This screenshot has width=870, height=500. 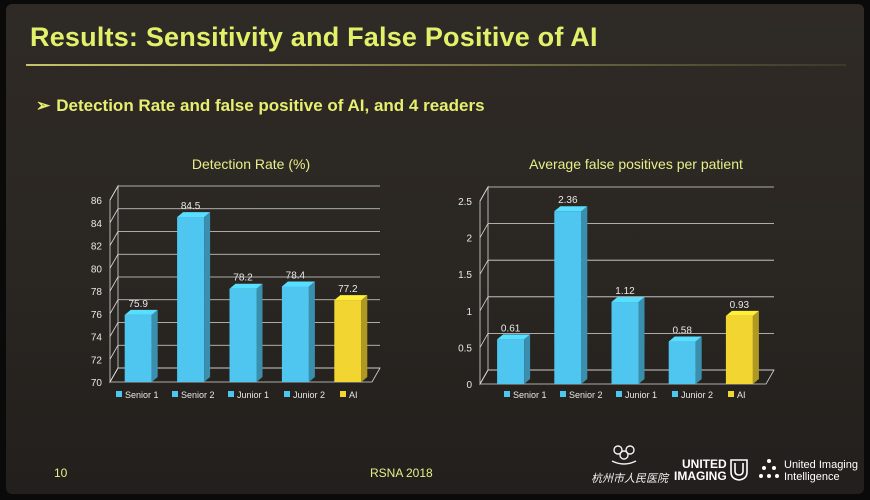 I want to click on y-tick-label: 1.5, so click(x=465, y=275).